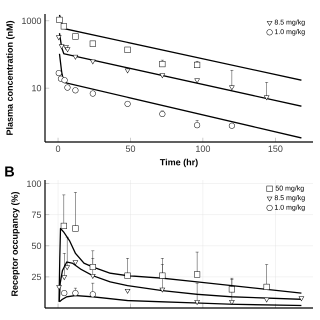 The height and width of the screenshot is (320, 320). I want to click on x-tick-label: 100, so click(203, 149).